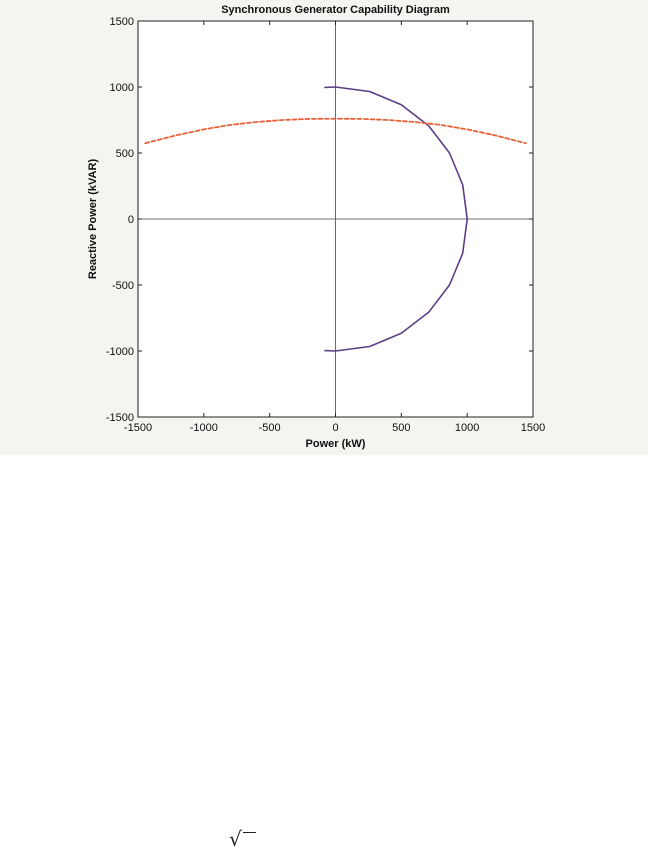 The width and height of the screenshot is (648, 863). Describe the element at coordinates (122, 88) in the screenshot. I see `y-tick-label: 1000` at that location.